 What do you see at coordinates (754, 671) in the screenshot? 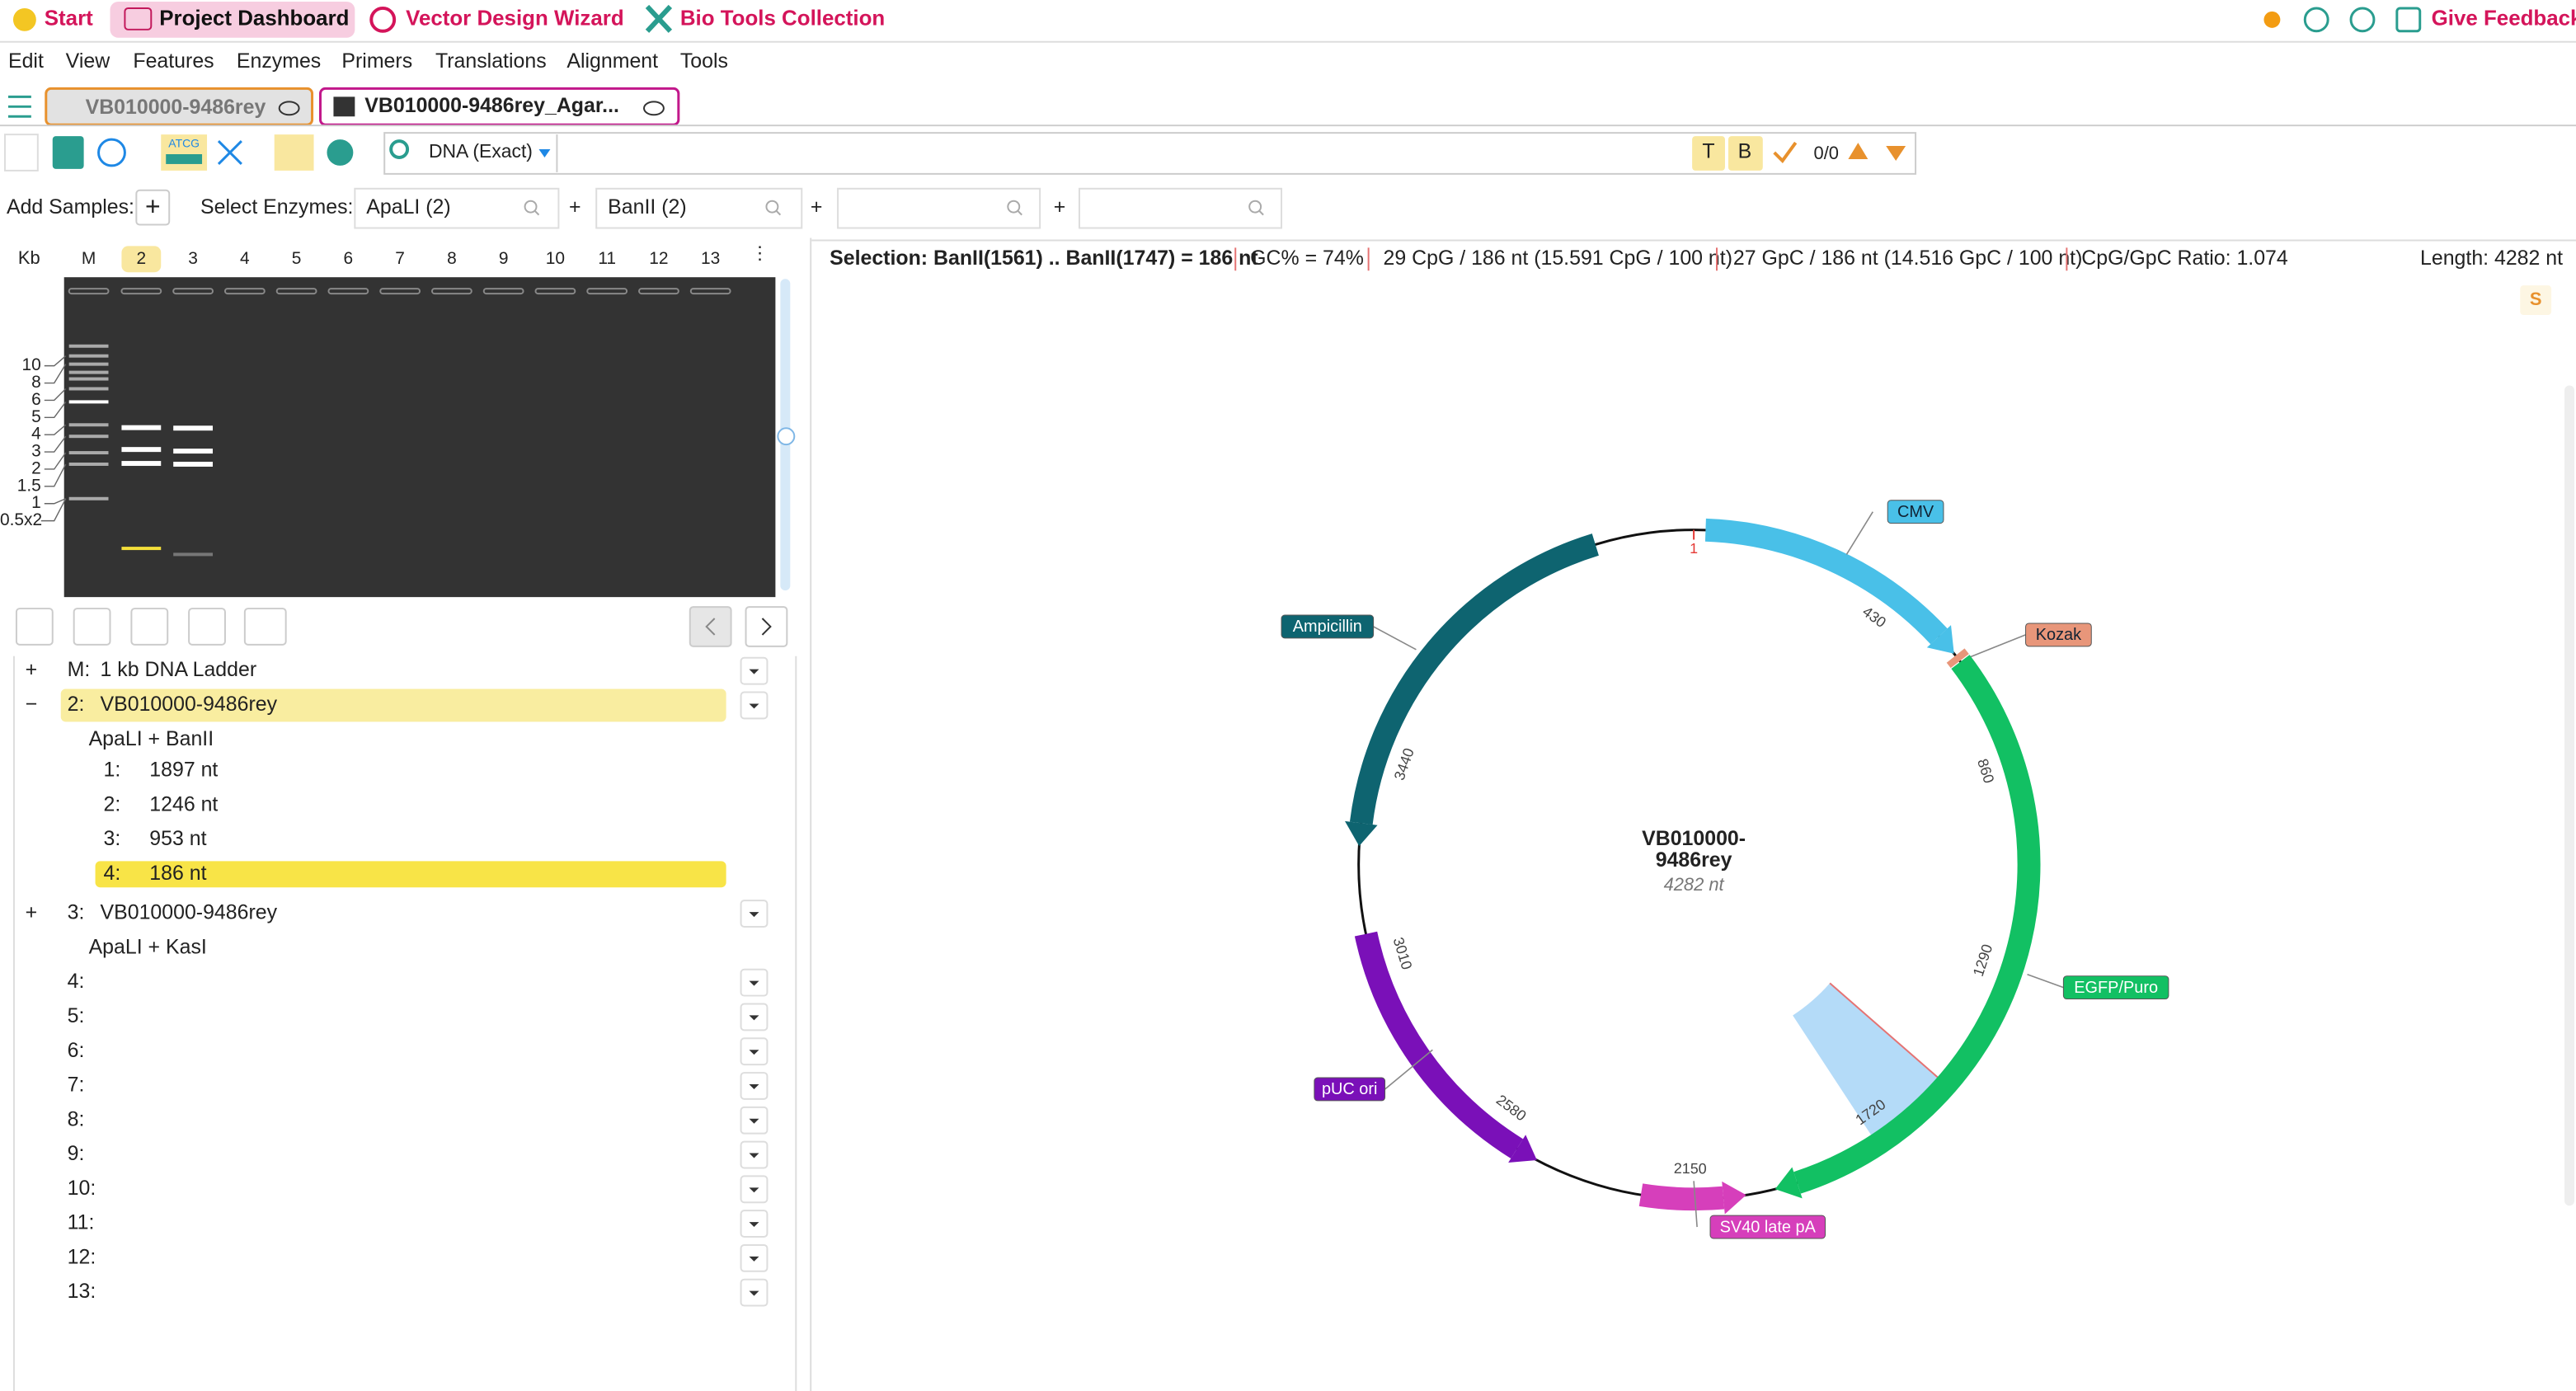
I see `dropdown-caret` at bounding box center [754, 671].